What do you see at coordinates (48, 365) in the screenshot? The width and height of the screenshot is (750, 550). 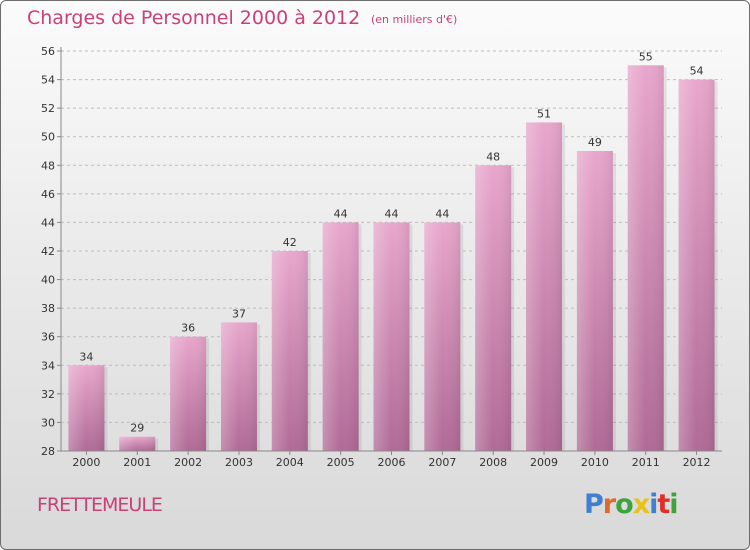 I see `y-tick-label: 34` at bounding box center [48, 365].